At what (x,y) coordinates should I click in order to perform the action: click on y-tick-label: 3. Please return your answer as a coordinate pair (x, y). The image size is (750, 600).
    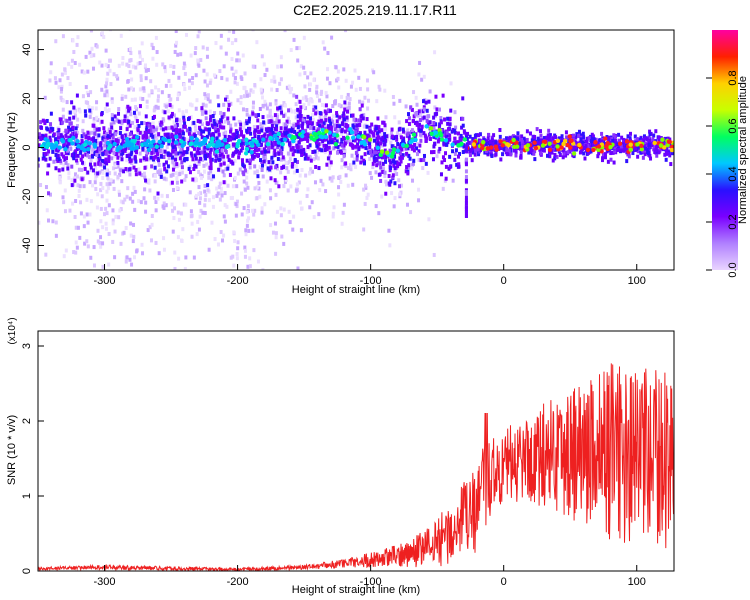
    Looking at the image, I should click on (27, 346).